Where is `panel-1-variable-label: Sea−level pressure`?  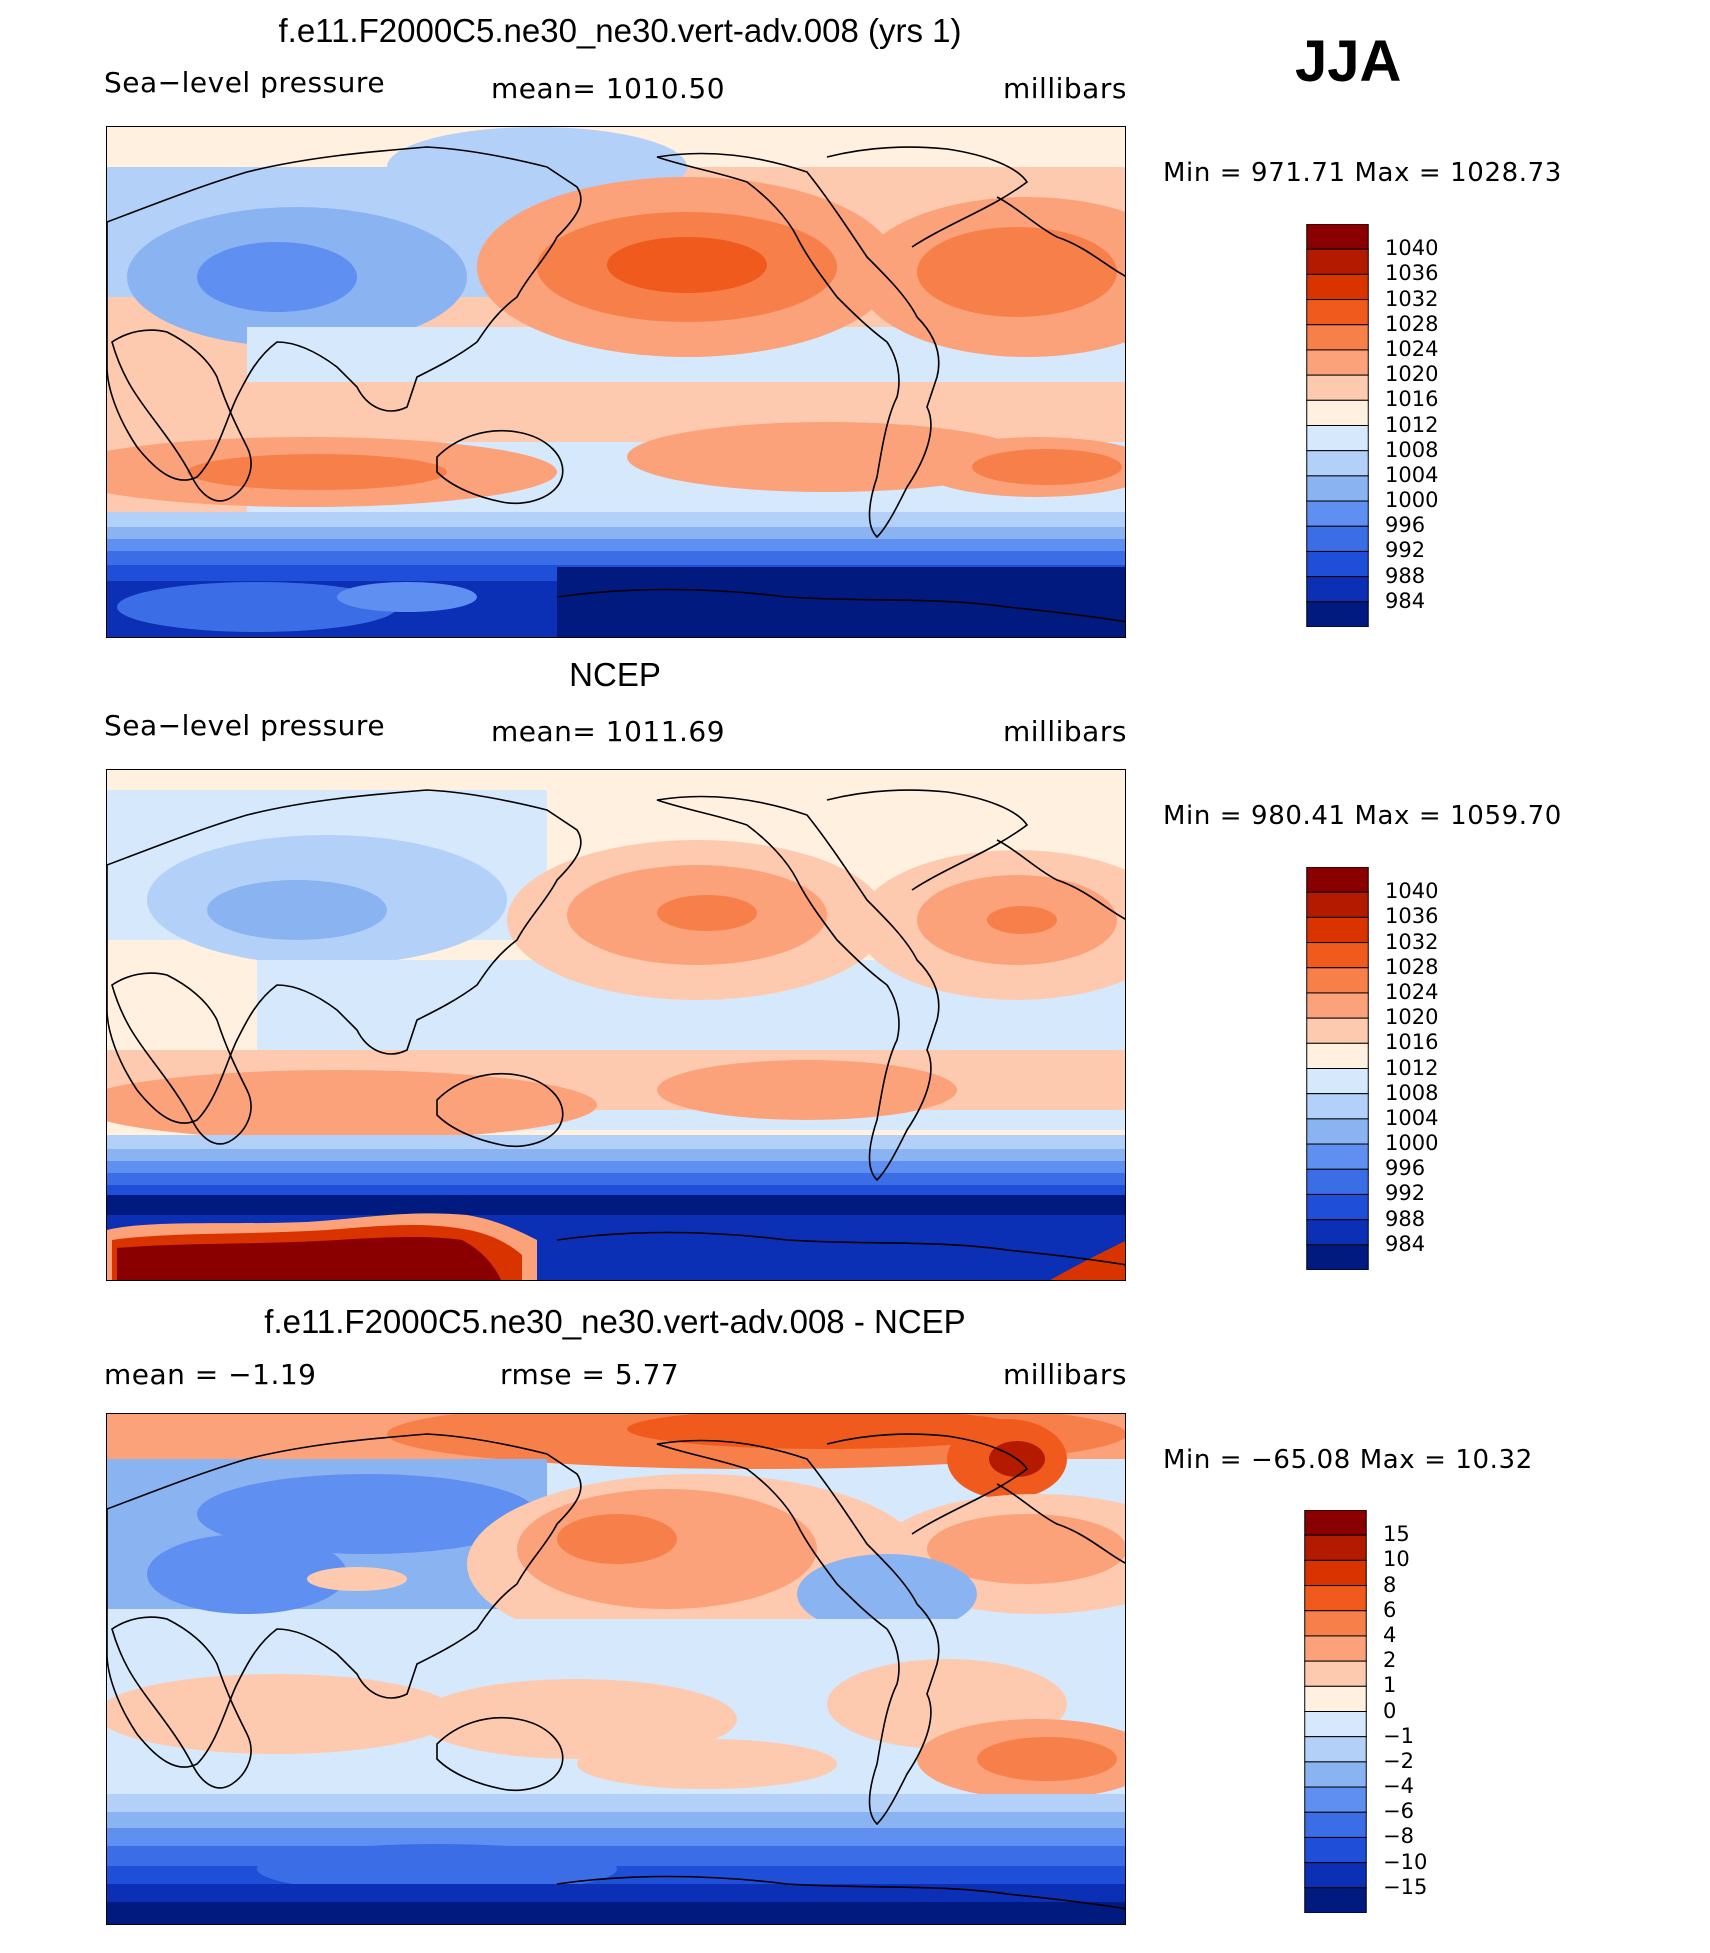
panel-1-variable-label: Sea−level pressure is located at coordinates (245, 82).